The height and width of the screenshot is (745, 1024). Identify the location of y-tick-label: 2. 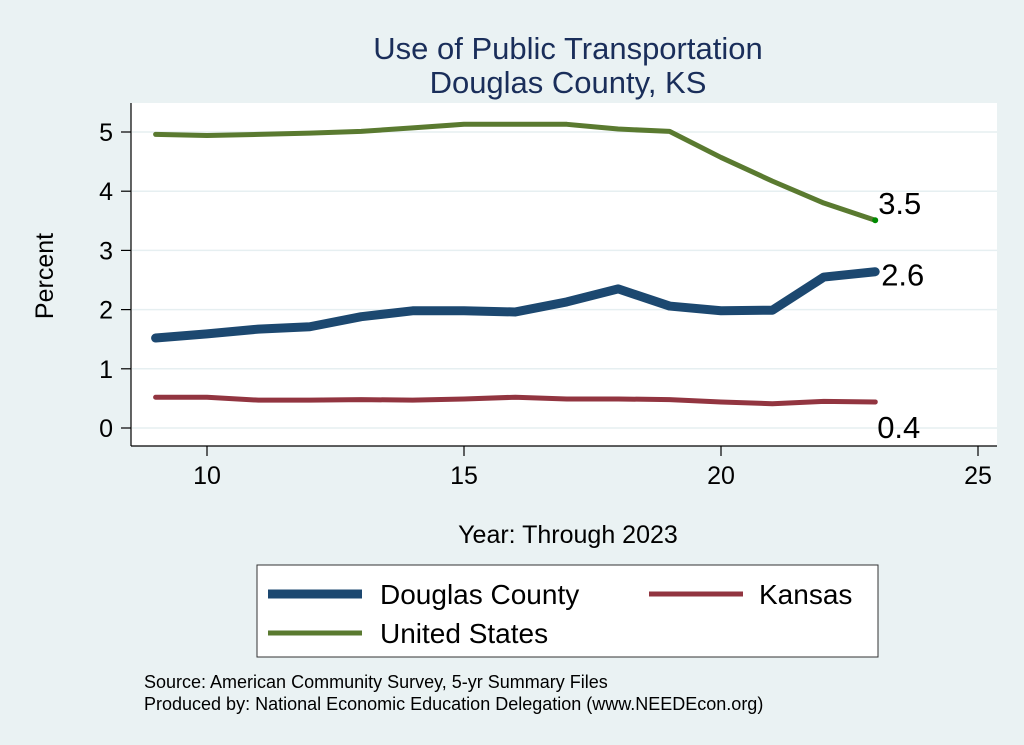
(106, 311).